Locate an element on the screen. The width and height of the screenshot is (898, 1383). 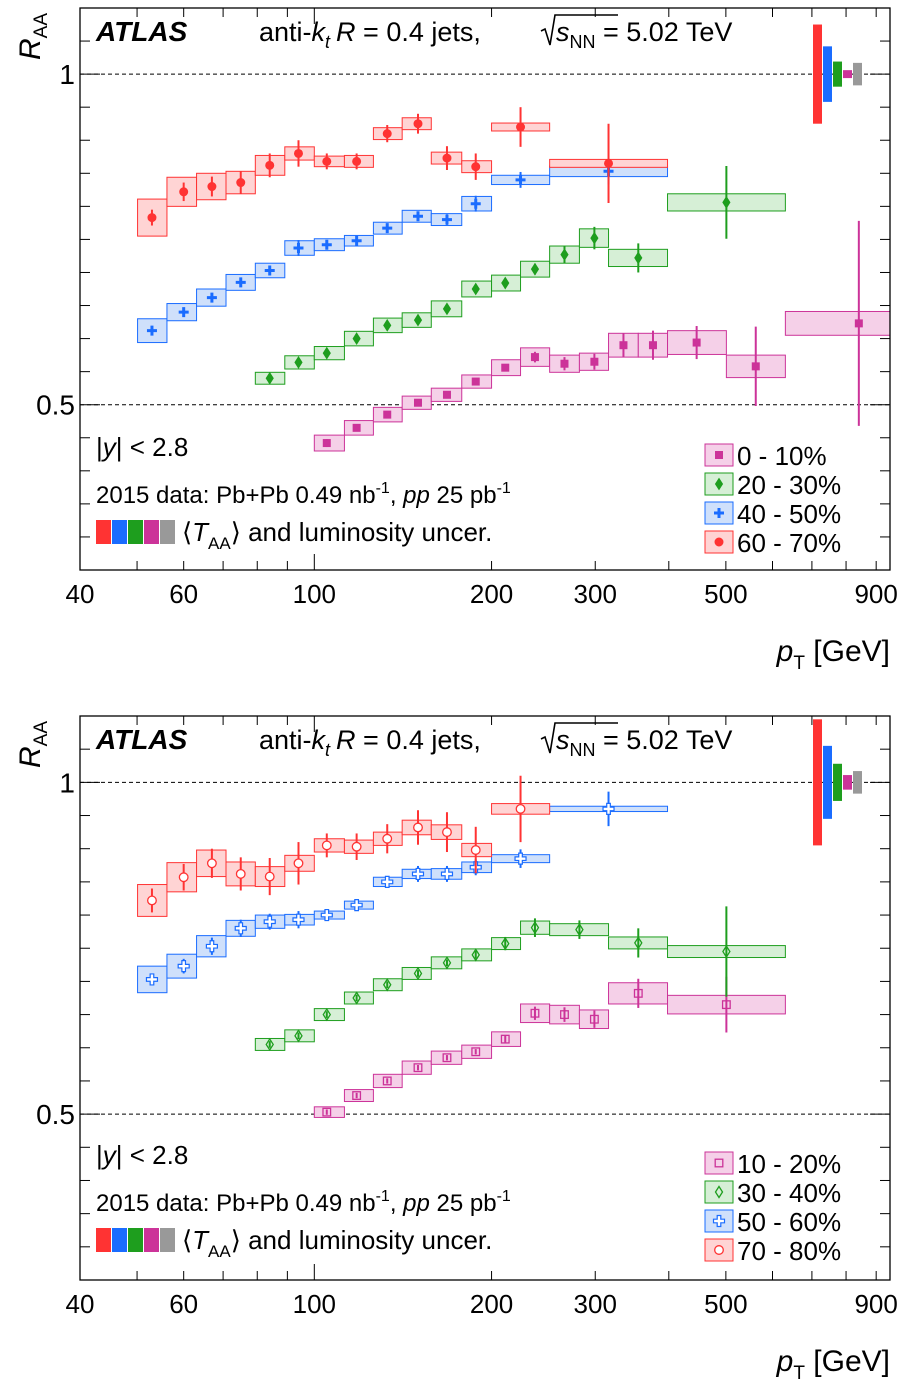
legend-label: 30 - 40% is located at coordinates (789, 1193).